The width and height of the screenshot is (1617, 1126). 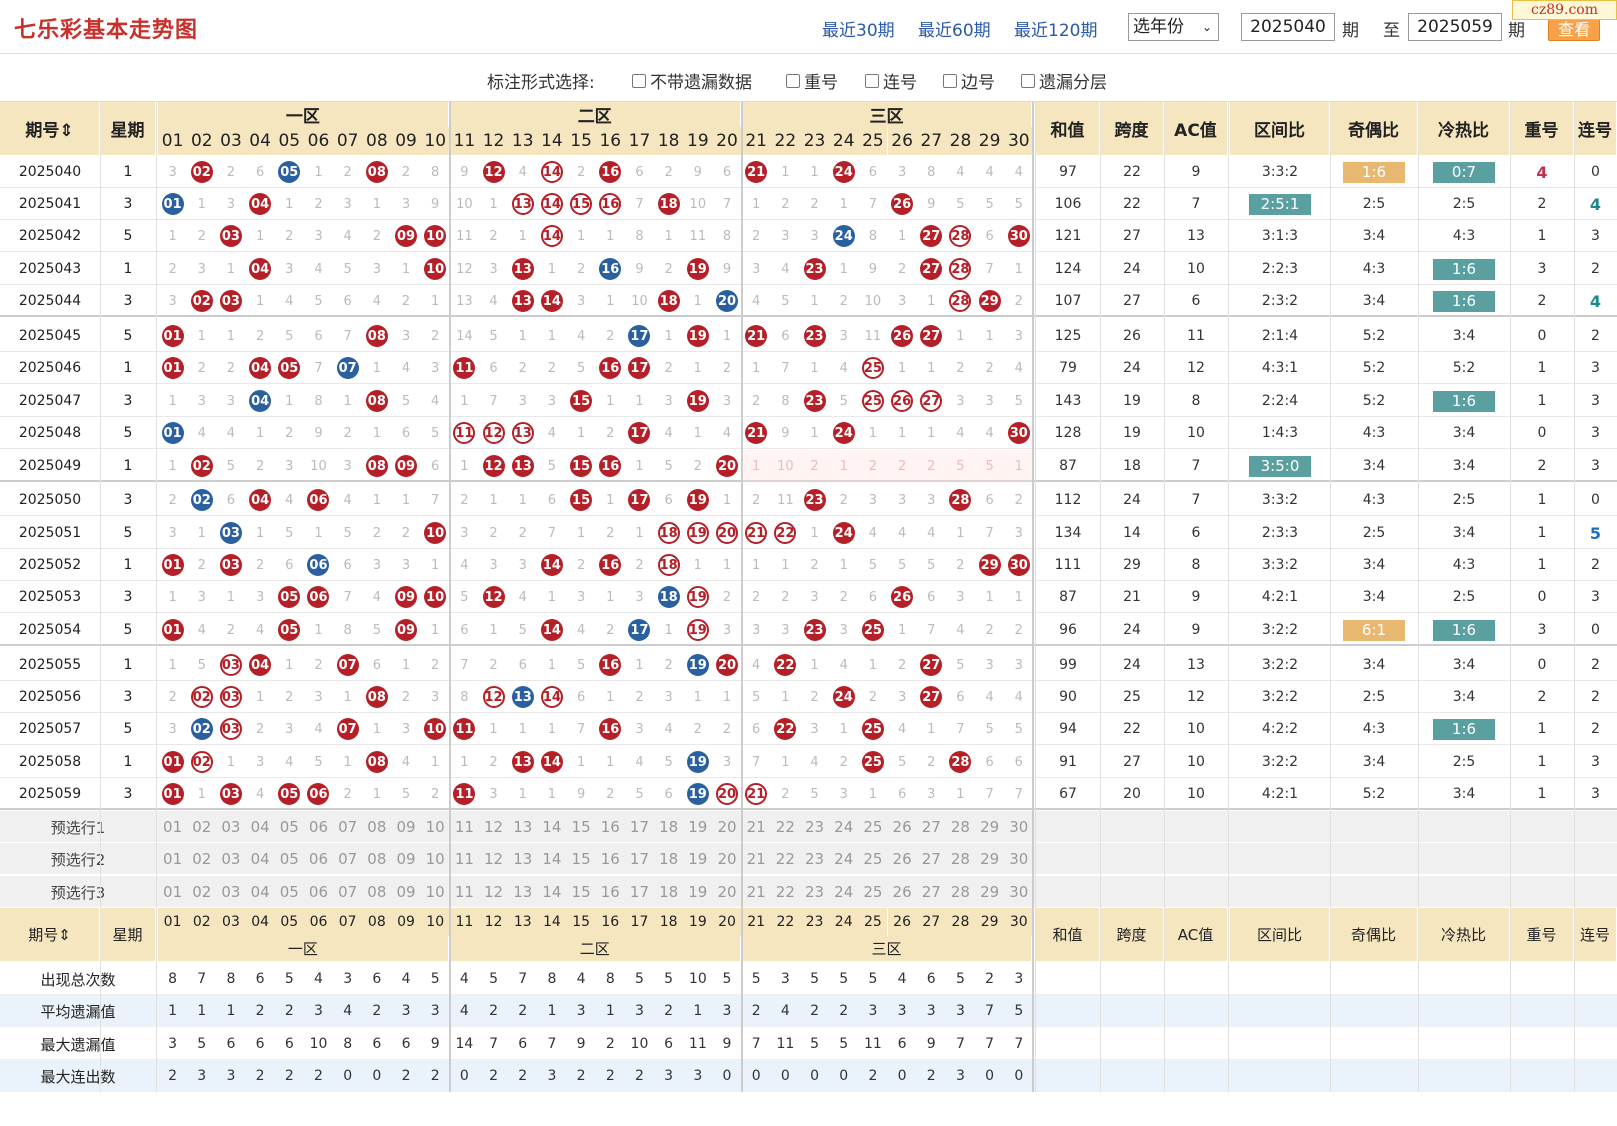 I want to click on recent-120-link: 最近120期, so click(x=1056, y=31).